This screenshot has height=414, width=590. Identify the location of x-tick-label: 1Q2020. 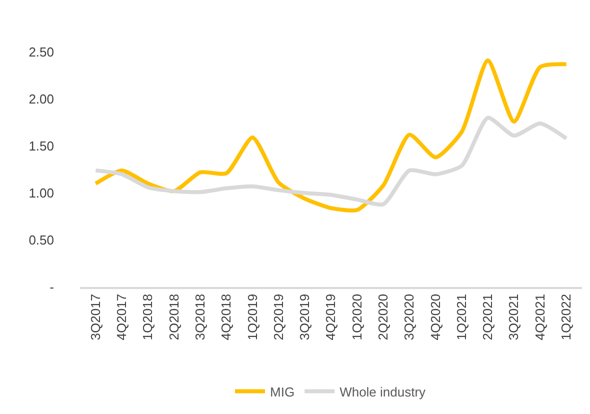
(356, 317).